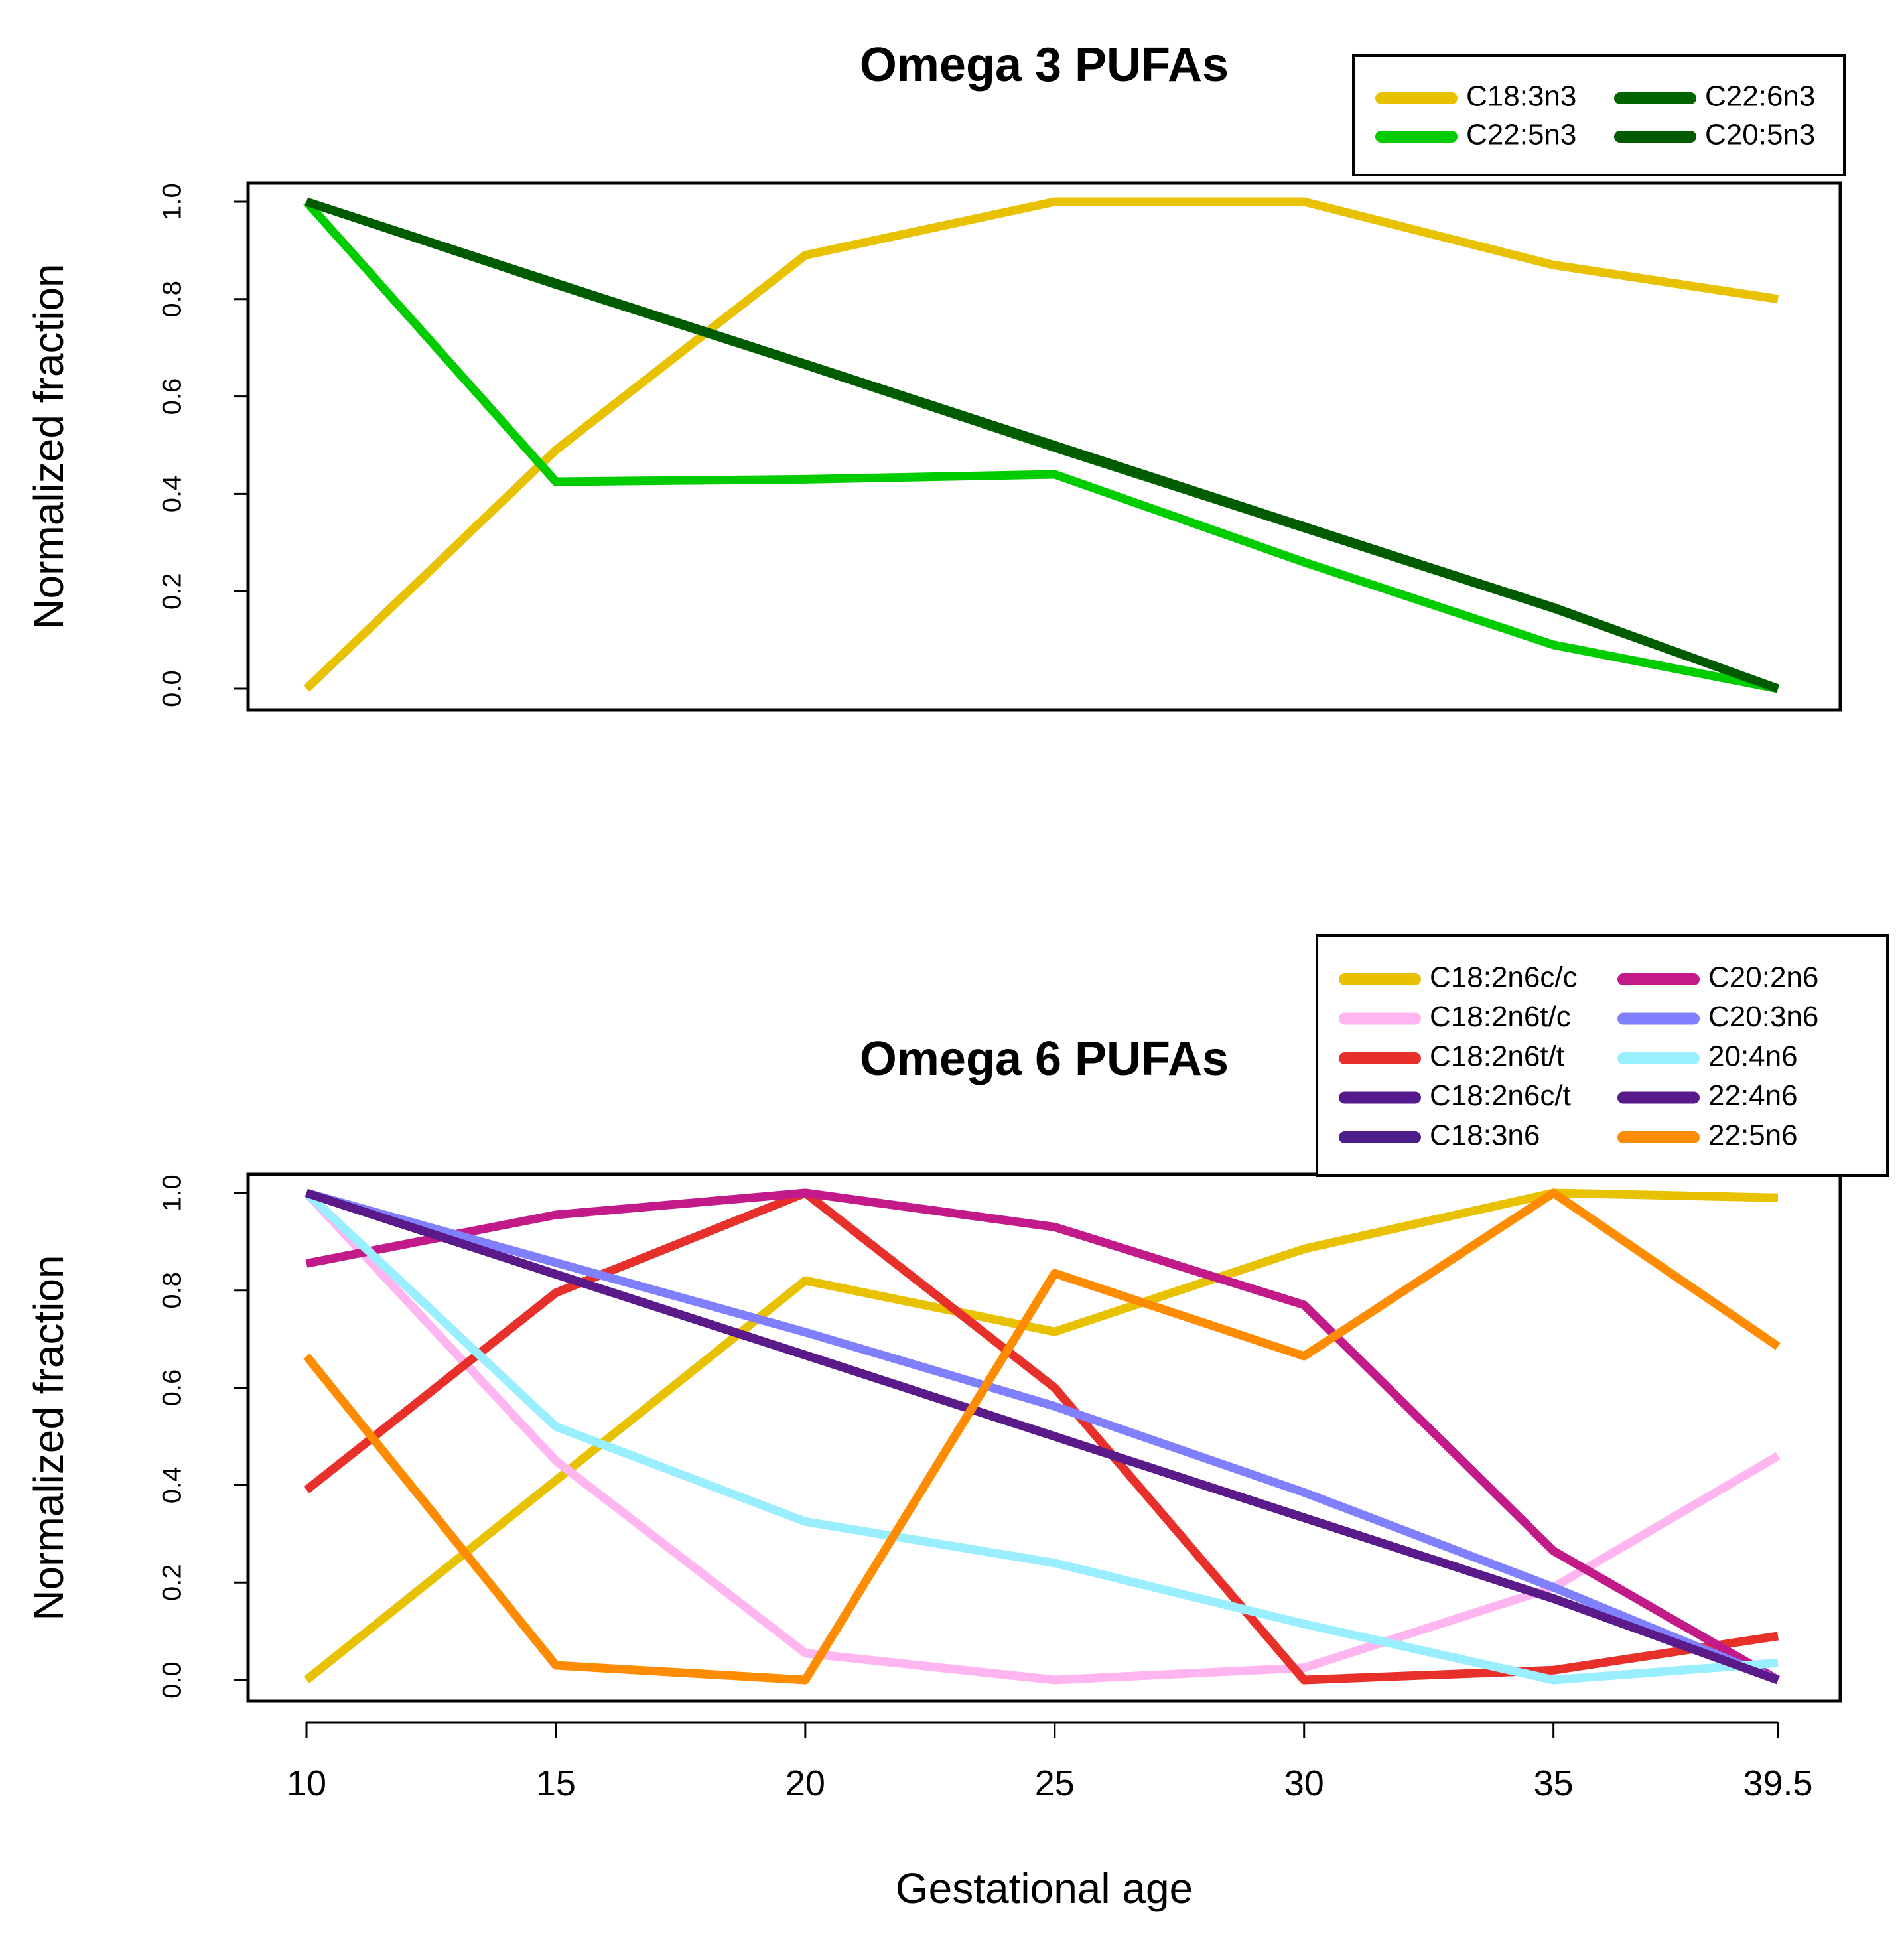 The image size is (1904, 1944). I want to click on legend: C18:3n3 C22:5n3 C22:6n3 C20:5n3, so click(1599, 115).